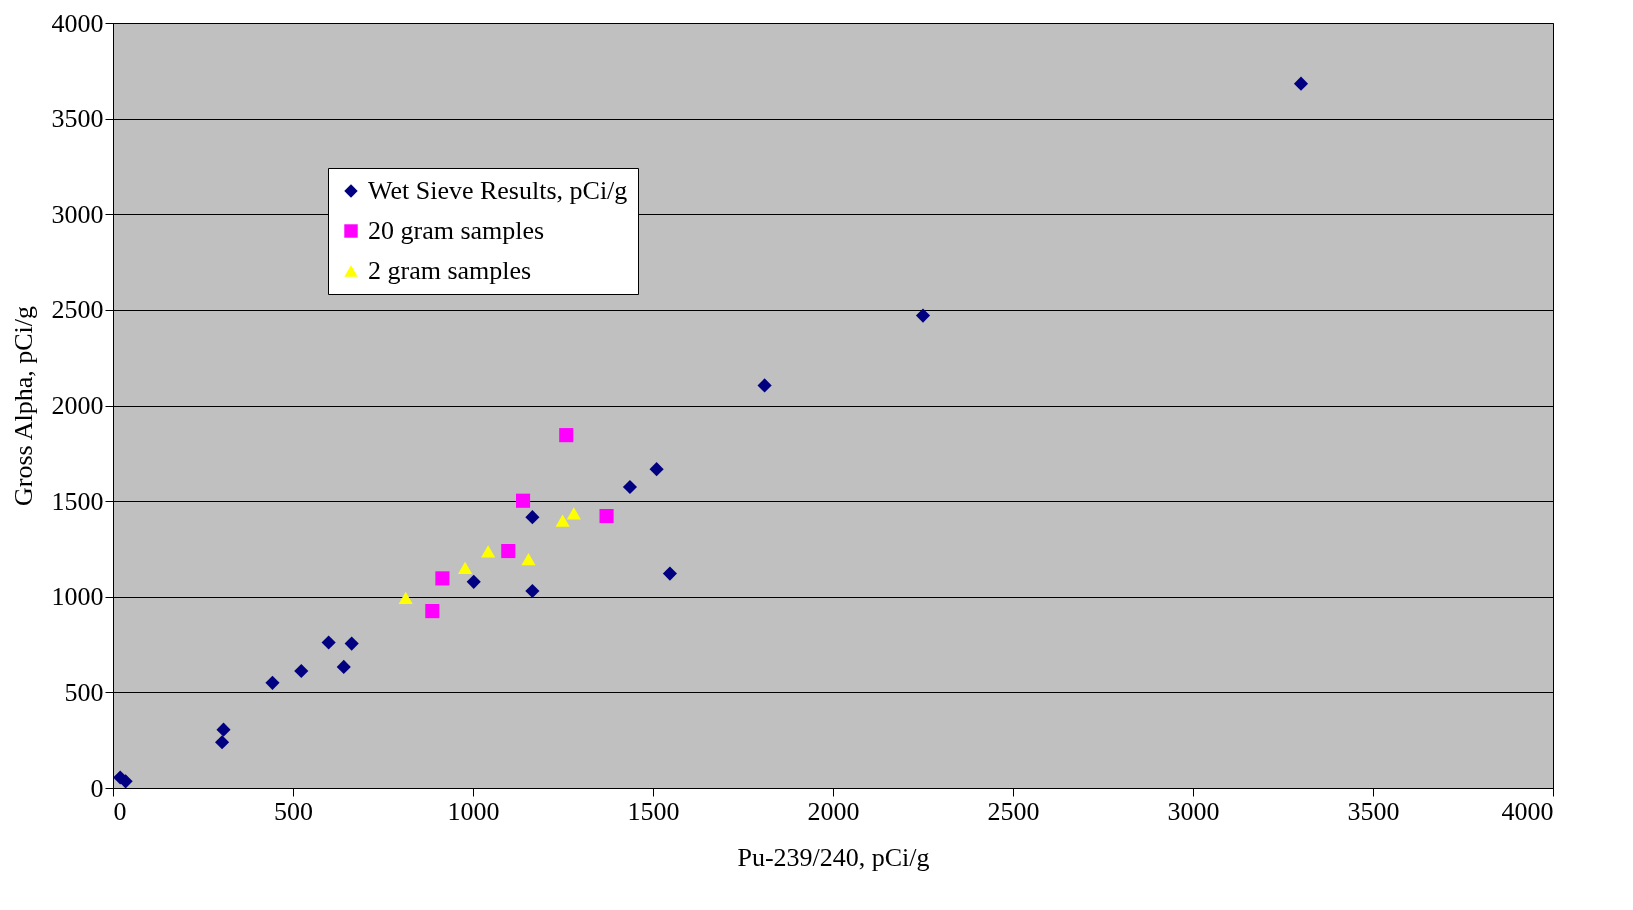  What do you see at coordinates (473, 811) in the screenshot?
I see `x-tick-label: 1000` at bounding box center [473, 811].